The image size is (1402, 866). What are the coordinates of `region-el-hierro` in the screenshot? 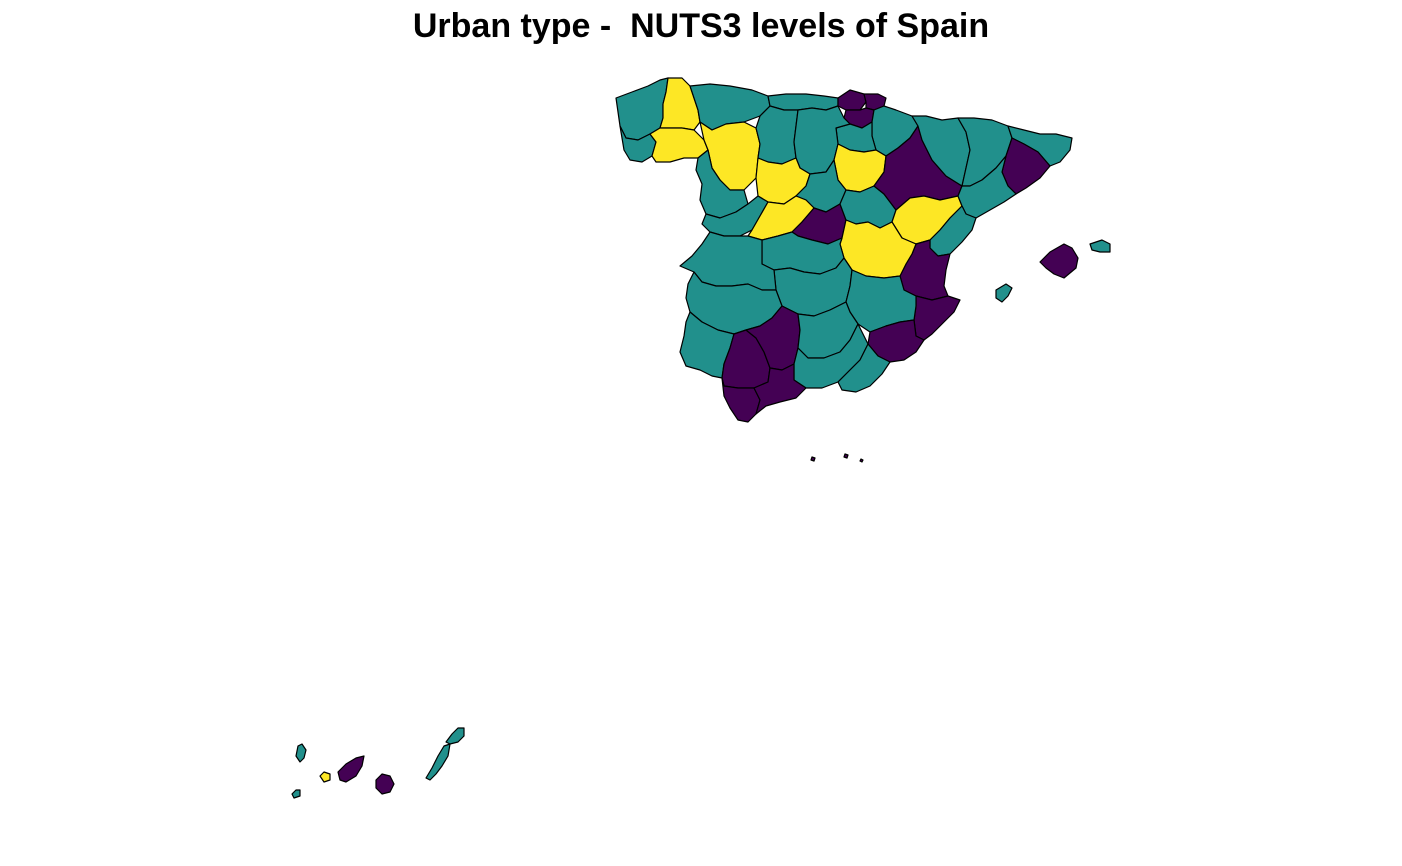 It's located at (296, 794).